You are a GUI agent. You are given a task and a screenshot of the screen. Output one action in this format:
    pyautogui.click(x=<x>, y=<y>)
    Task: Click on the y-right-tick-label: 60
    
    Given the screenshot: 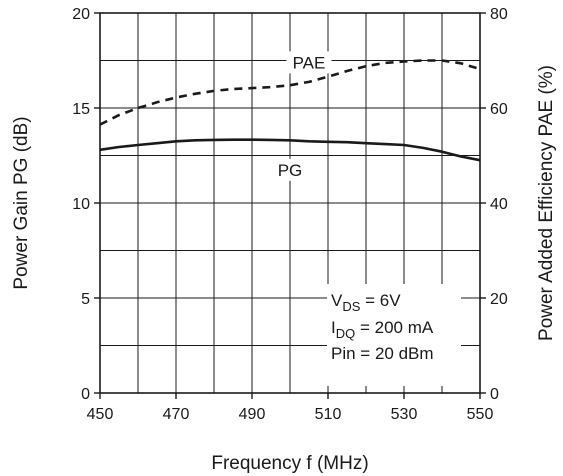 What is the action you would take?
    pyautogui.click(x=499, y=109)
    